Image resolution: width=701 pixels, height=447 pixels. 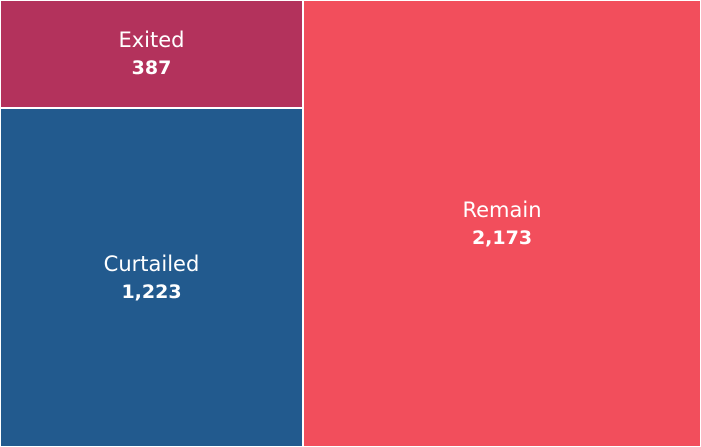 What do you see at coordinates (151, 291) in the screenshot?
I see `tile-value-curtailed: 1,223` at bounding box center [151, 291].